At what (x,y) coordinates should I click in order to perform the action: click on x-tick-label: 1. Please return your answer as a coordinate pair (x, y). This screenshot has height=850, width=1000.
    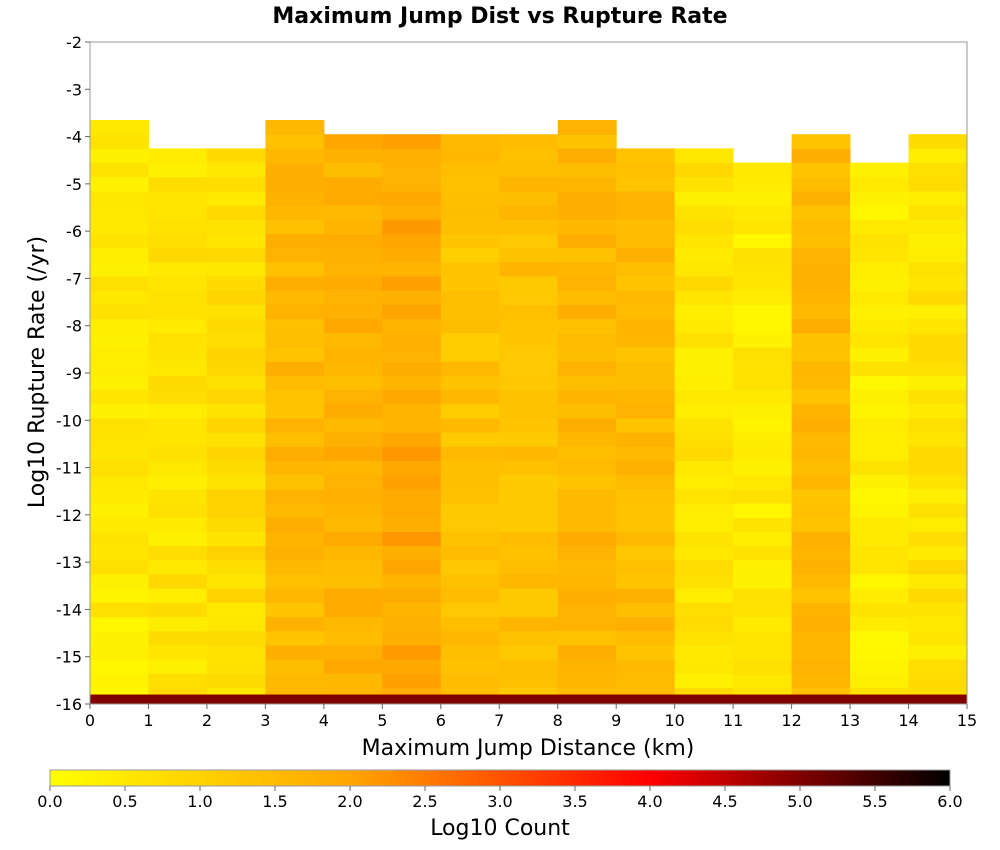
    Looking at the image, I should click on (148, 720).